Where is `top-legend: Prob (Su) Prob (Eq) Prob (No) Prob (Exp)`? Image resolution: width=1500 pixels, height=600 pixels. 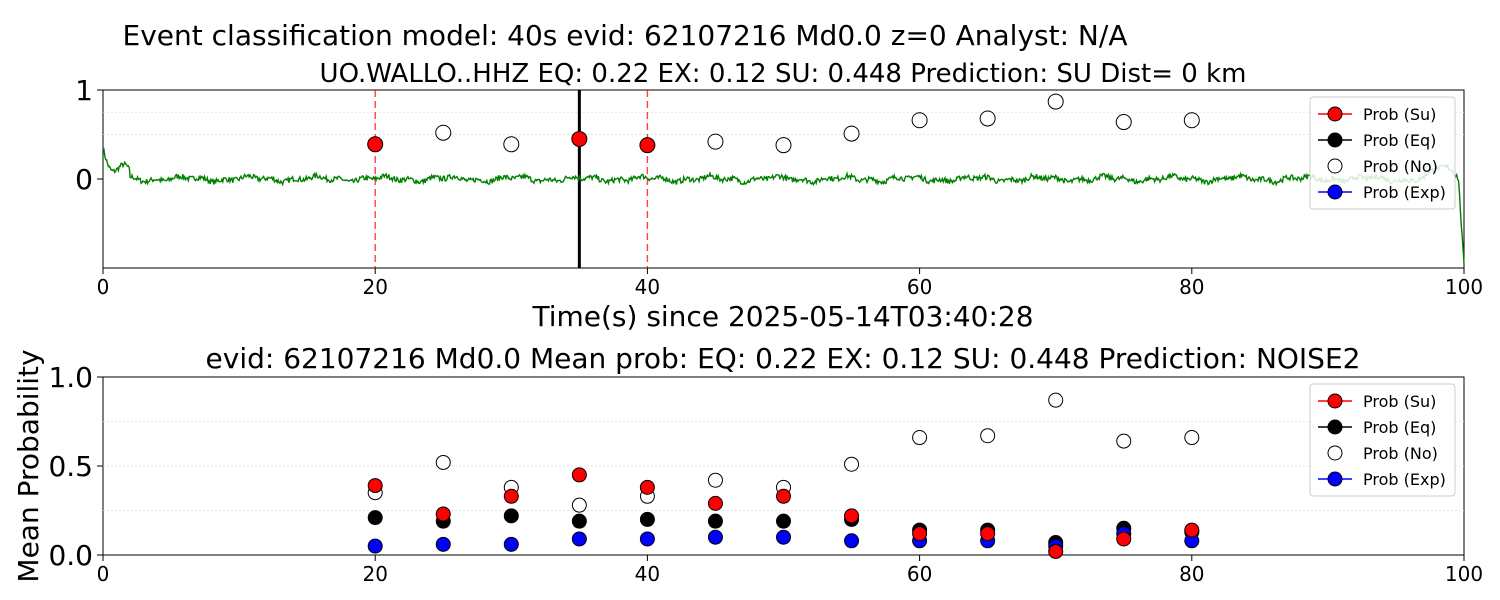
top-legend: Prob (Su) Prob (Eq) Prob (No) Prob (Exp) is located at coordinates (1382, 153).